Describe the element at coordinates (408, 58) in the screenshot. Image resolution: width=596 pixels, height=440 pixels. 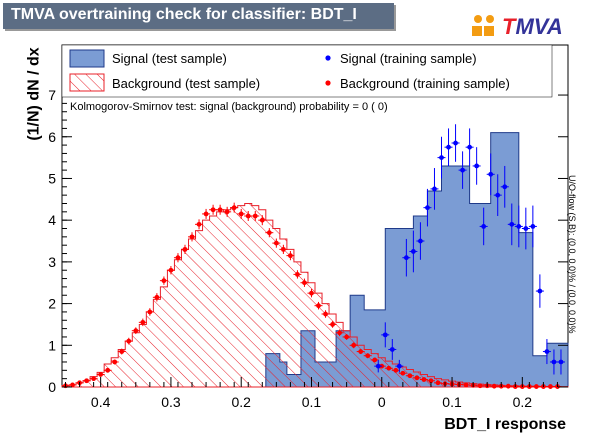
I see `legend-signal-training-label: Signal (training sample)` at that location.